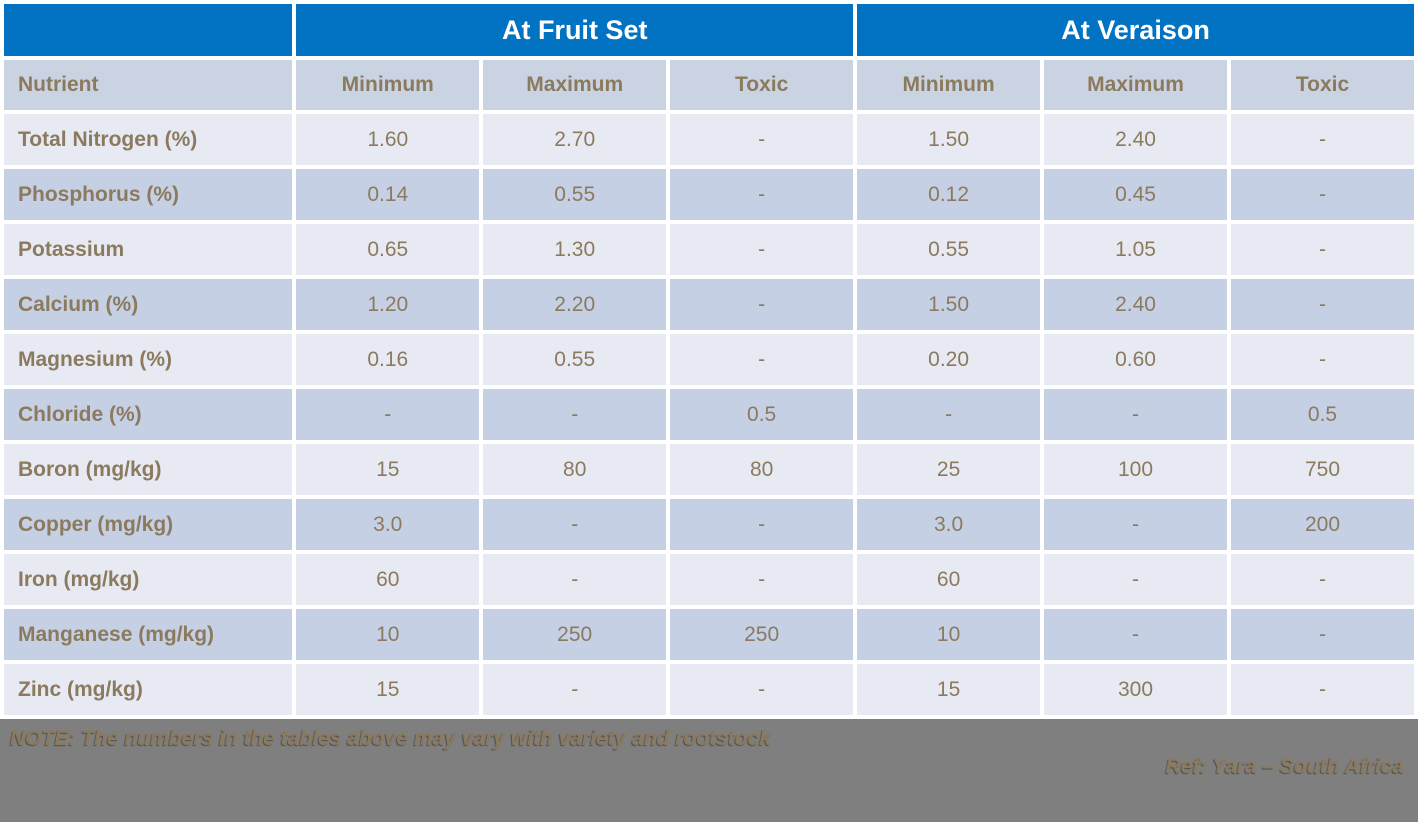  Describe the element at coordinates (1322, 85) in the screenshot. I see `column-header-toxic-veraison: Toxic` at that location.